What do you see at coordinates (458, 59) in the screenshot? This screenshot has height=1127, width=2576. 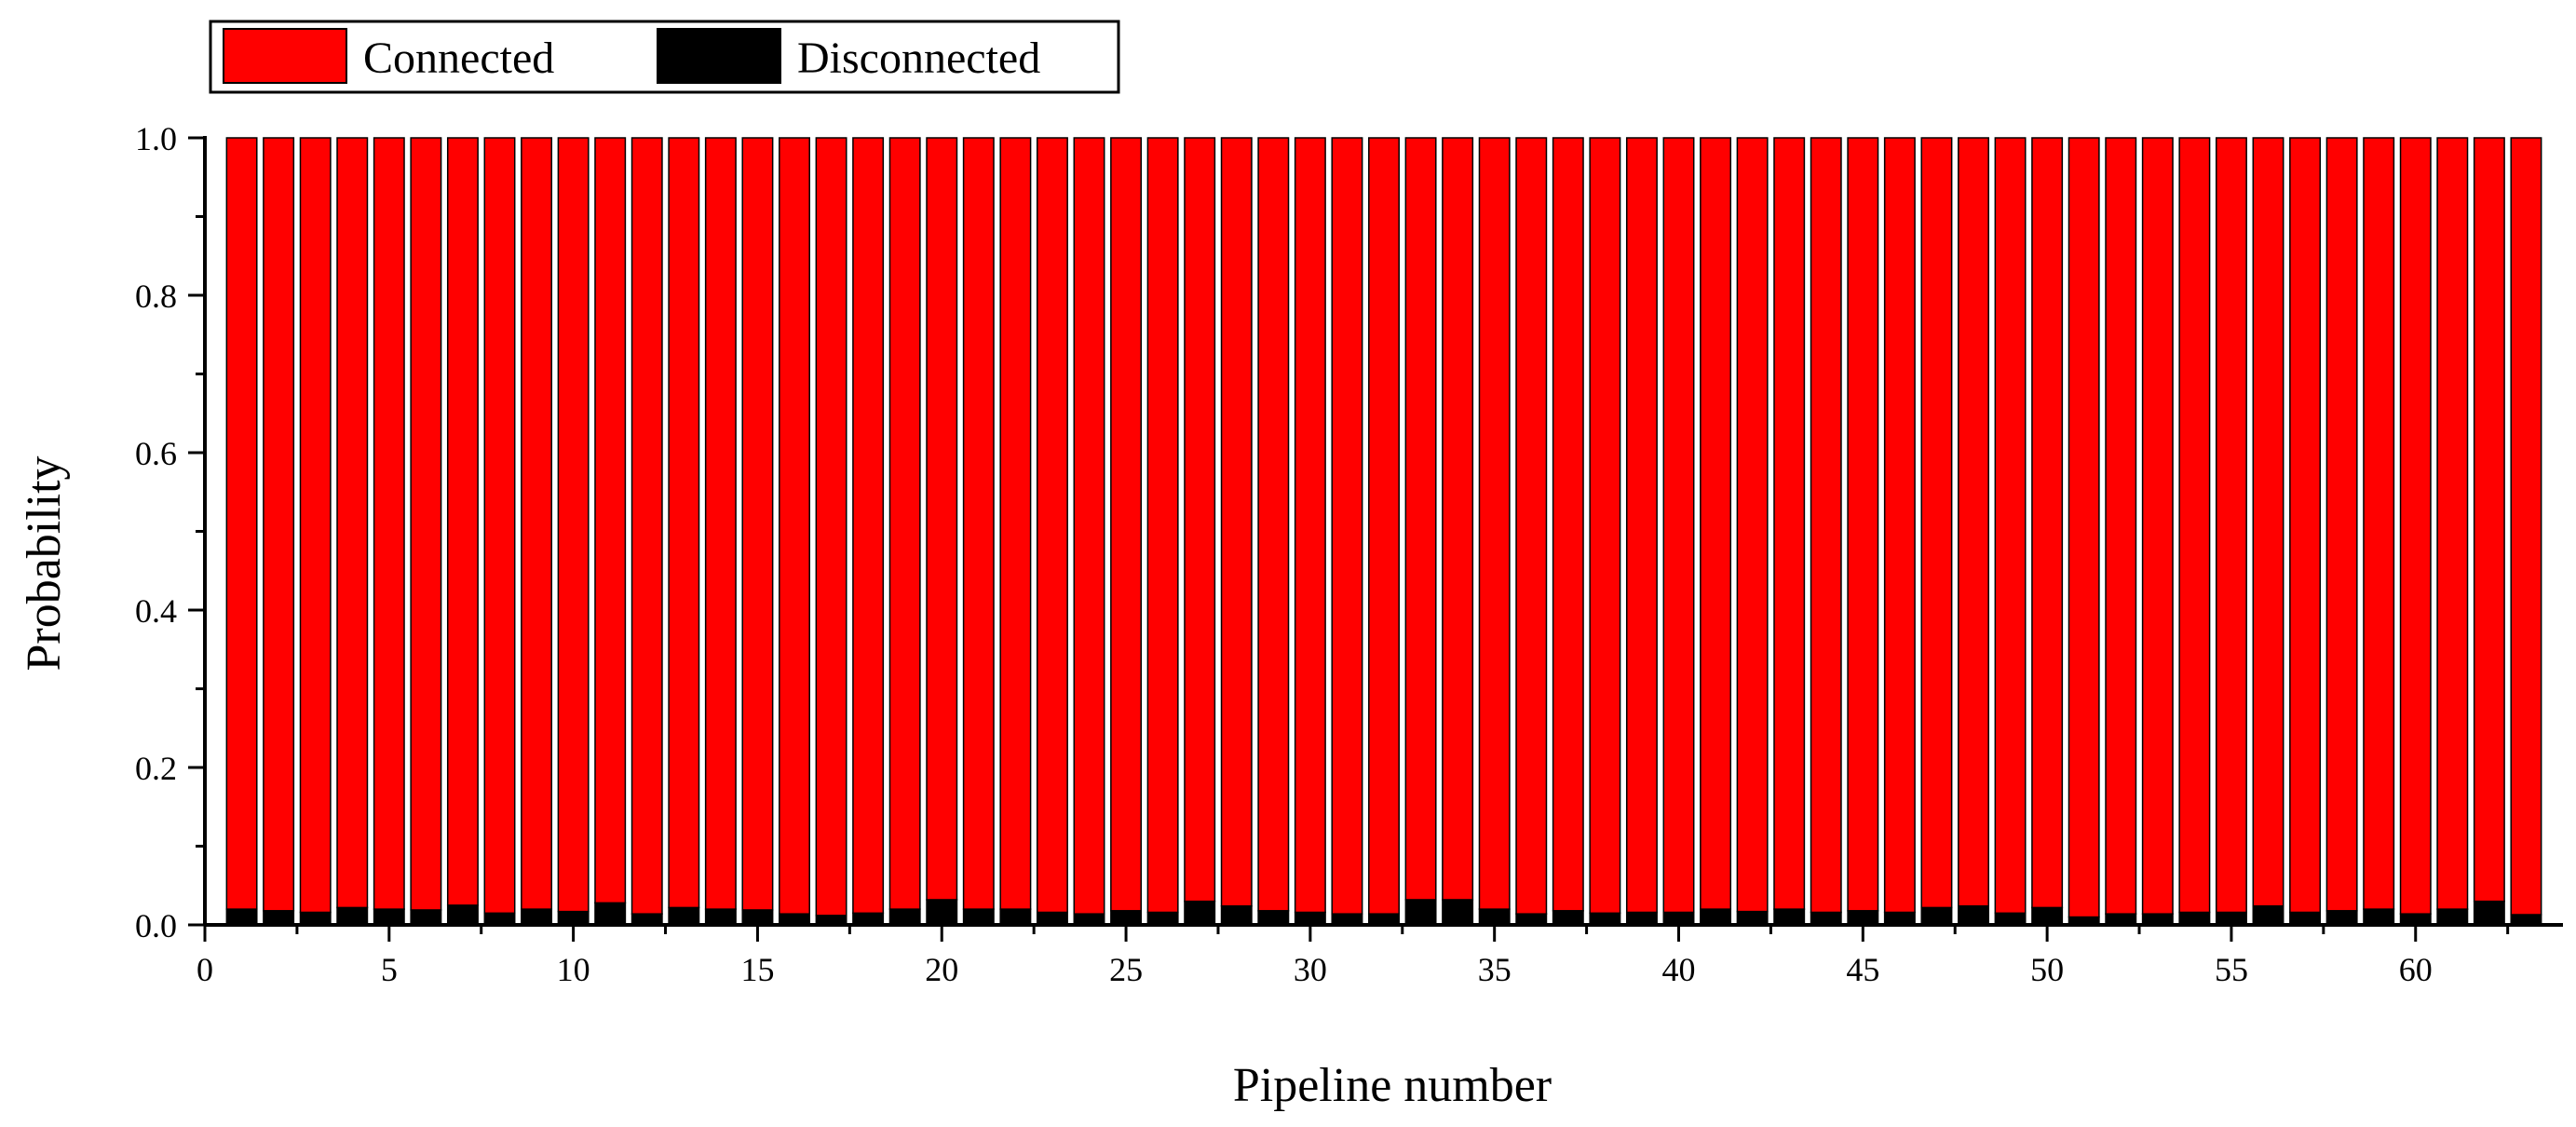 I see `legend-label-connected: Connected` at bounding box center [458, 59].